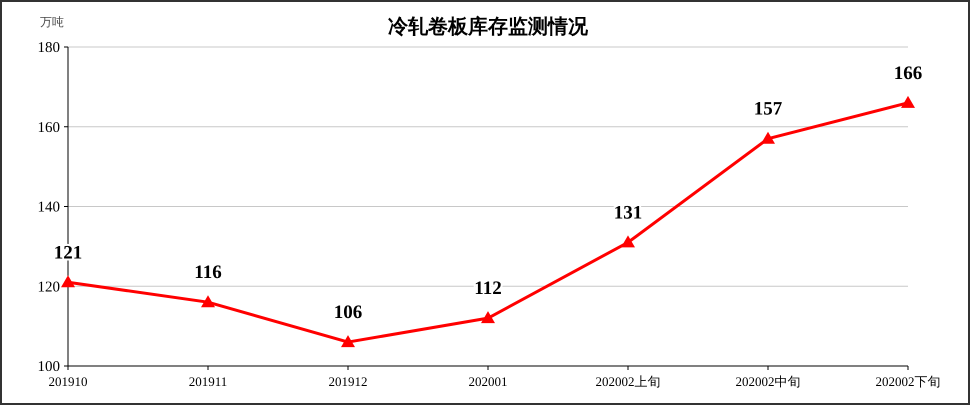 The width and height of the screenshot is (971, 406). Describe the element at coordinates (908, 73) in the screenshot. I see `data-label: 166` at that location.